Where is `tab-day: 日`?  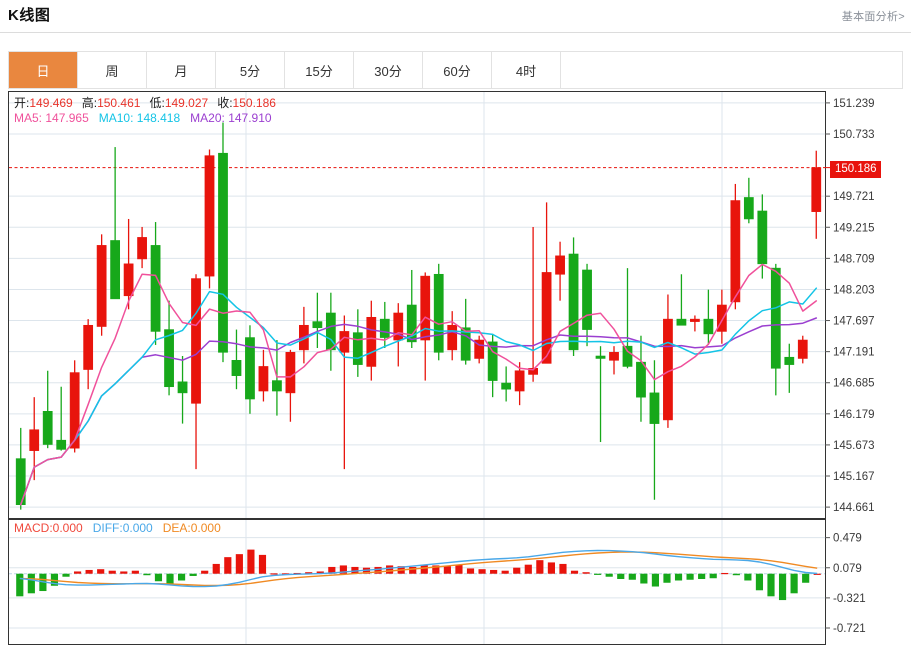
tab-day: 日 is located at coordinates (43, 70).